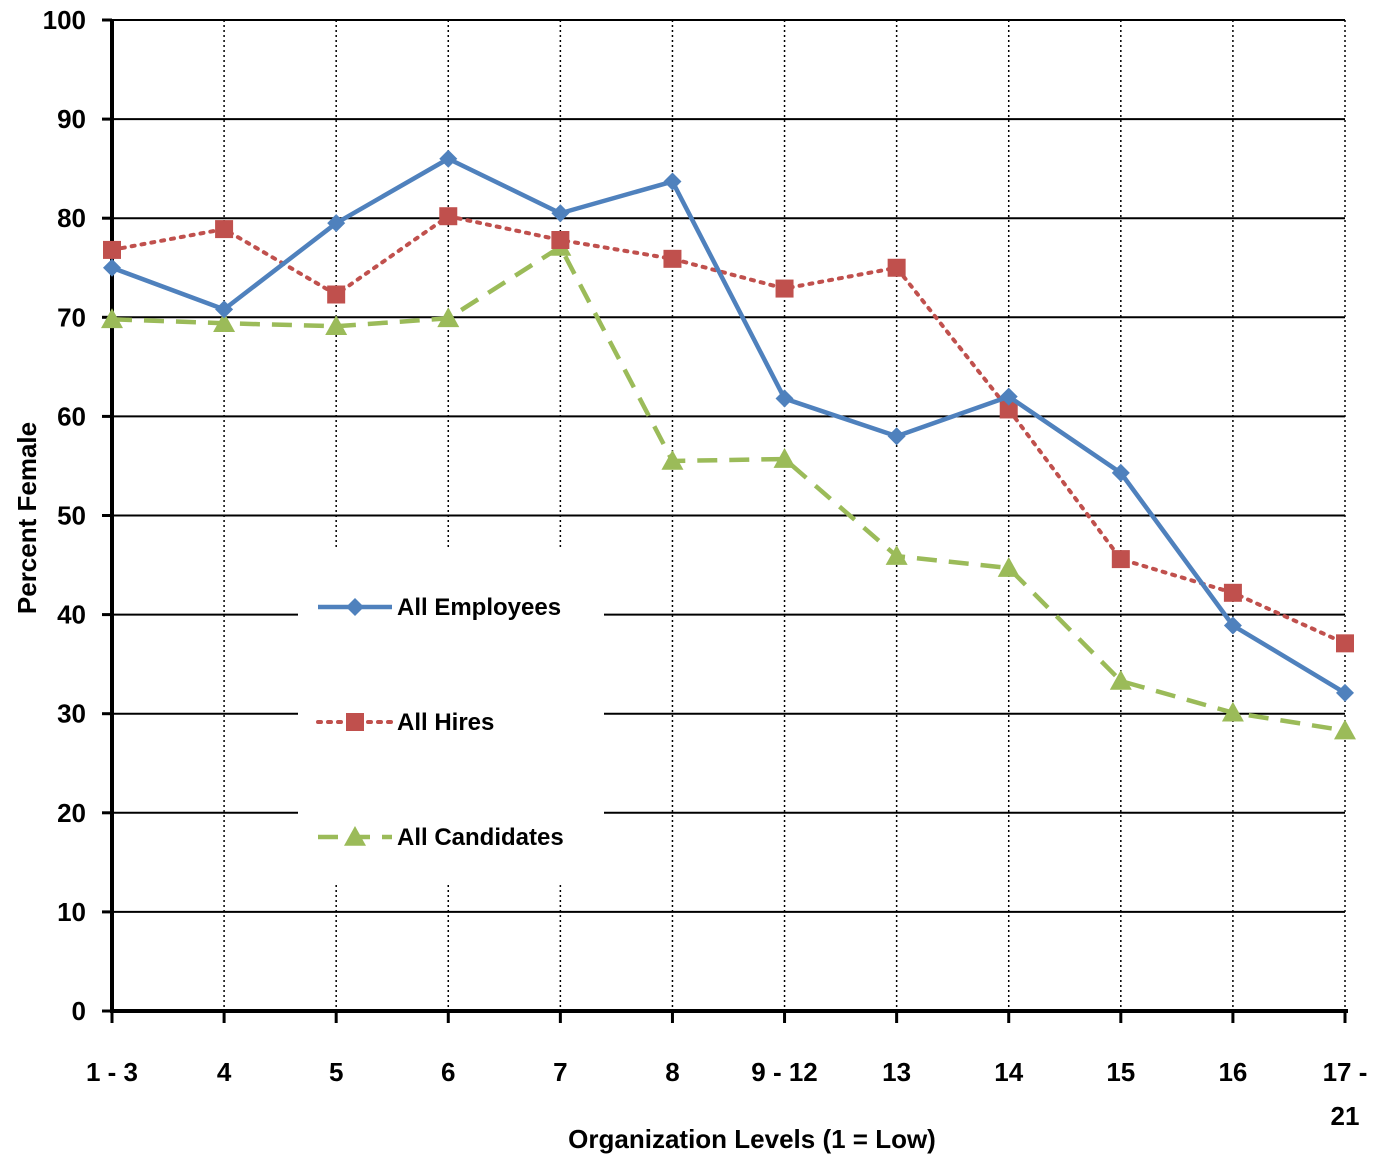 The width and height of the screenshot is (1378, 1158). I want to click on legend-label: All Employees, so click(479, 607).